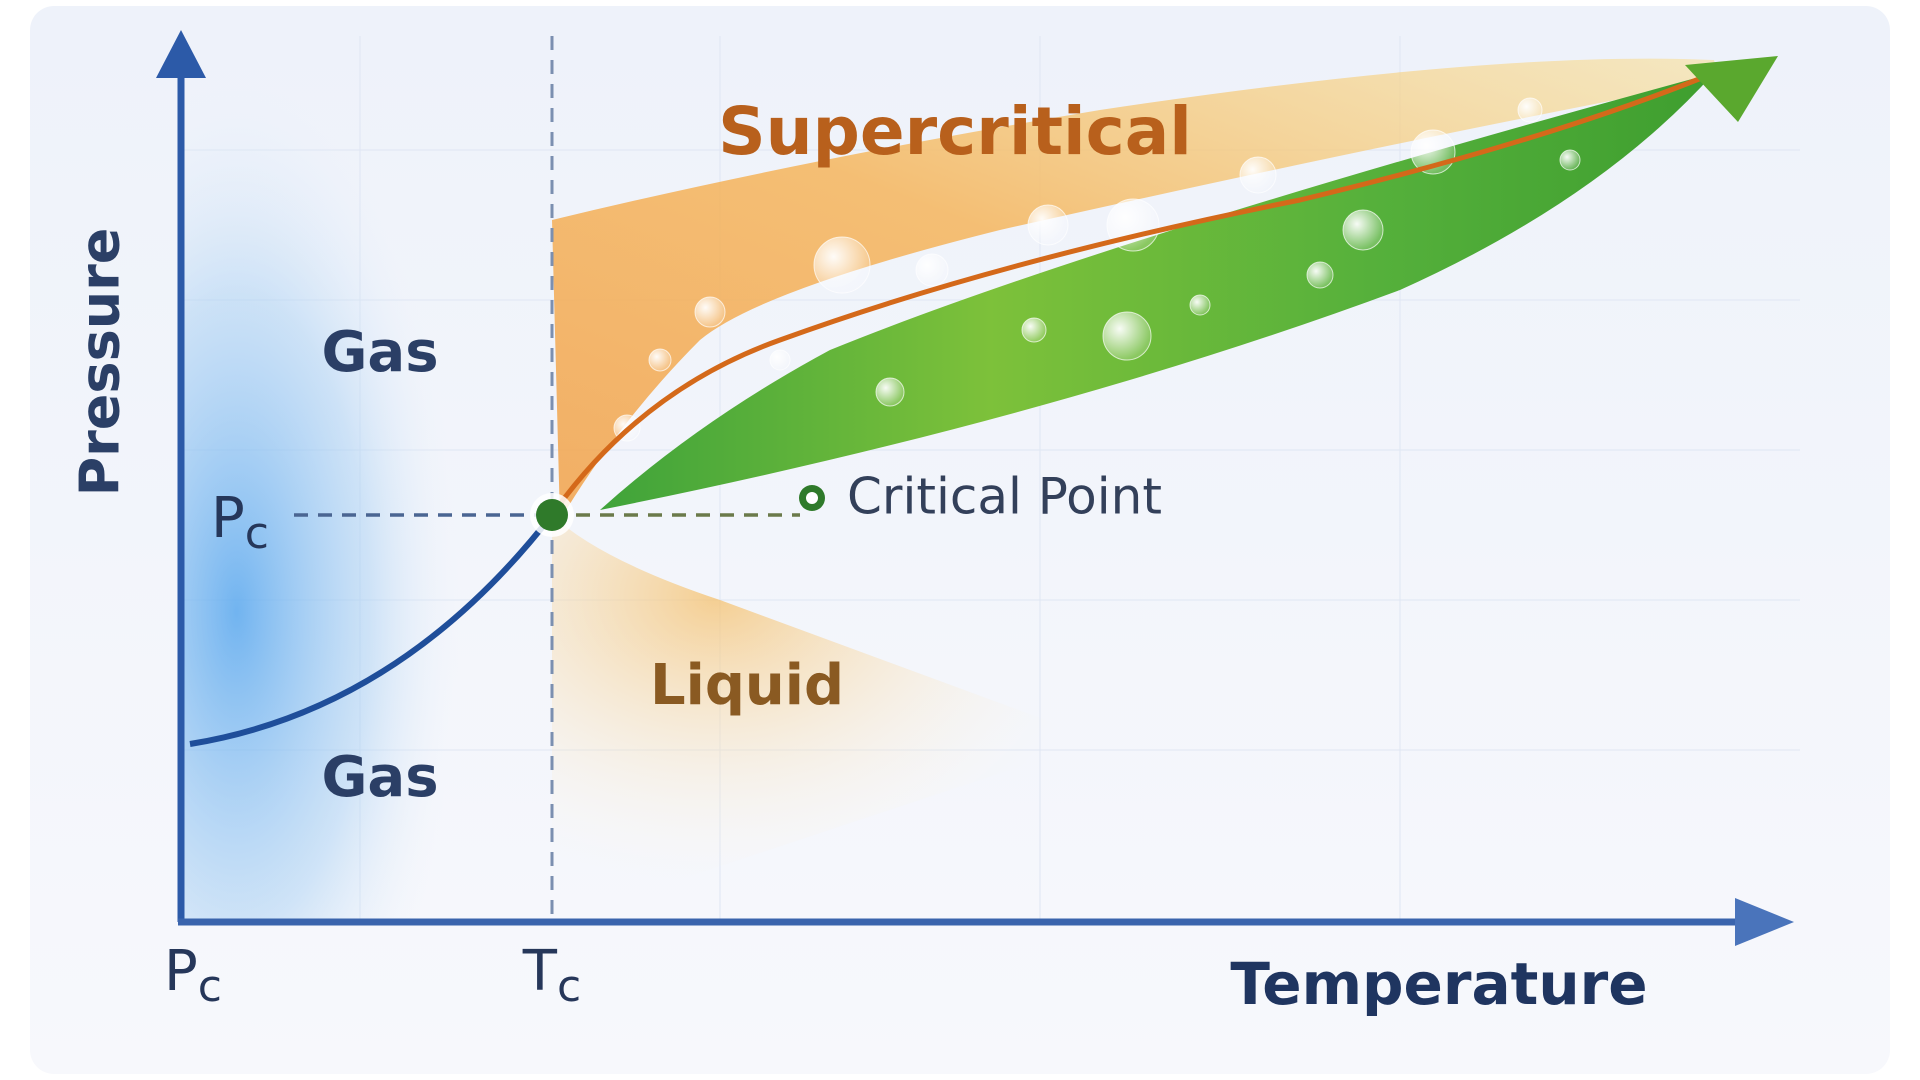 The height and width of the screenshot is (1080, 1920). What do you see at coordinates (181, 54) in the screenshot?
I see `y-axis-arrow` at bounding box center [181, 54].